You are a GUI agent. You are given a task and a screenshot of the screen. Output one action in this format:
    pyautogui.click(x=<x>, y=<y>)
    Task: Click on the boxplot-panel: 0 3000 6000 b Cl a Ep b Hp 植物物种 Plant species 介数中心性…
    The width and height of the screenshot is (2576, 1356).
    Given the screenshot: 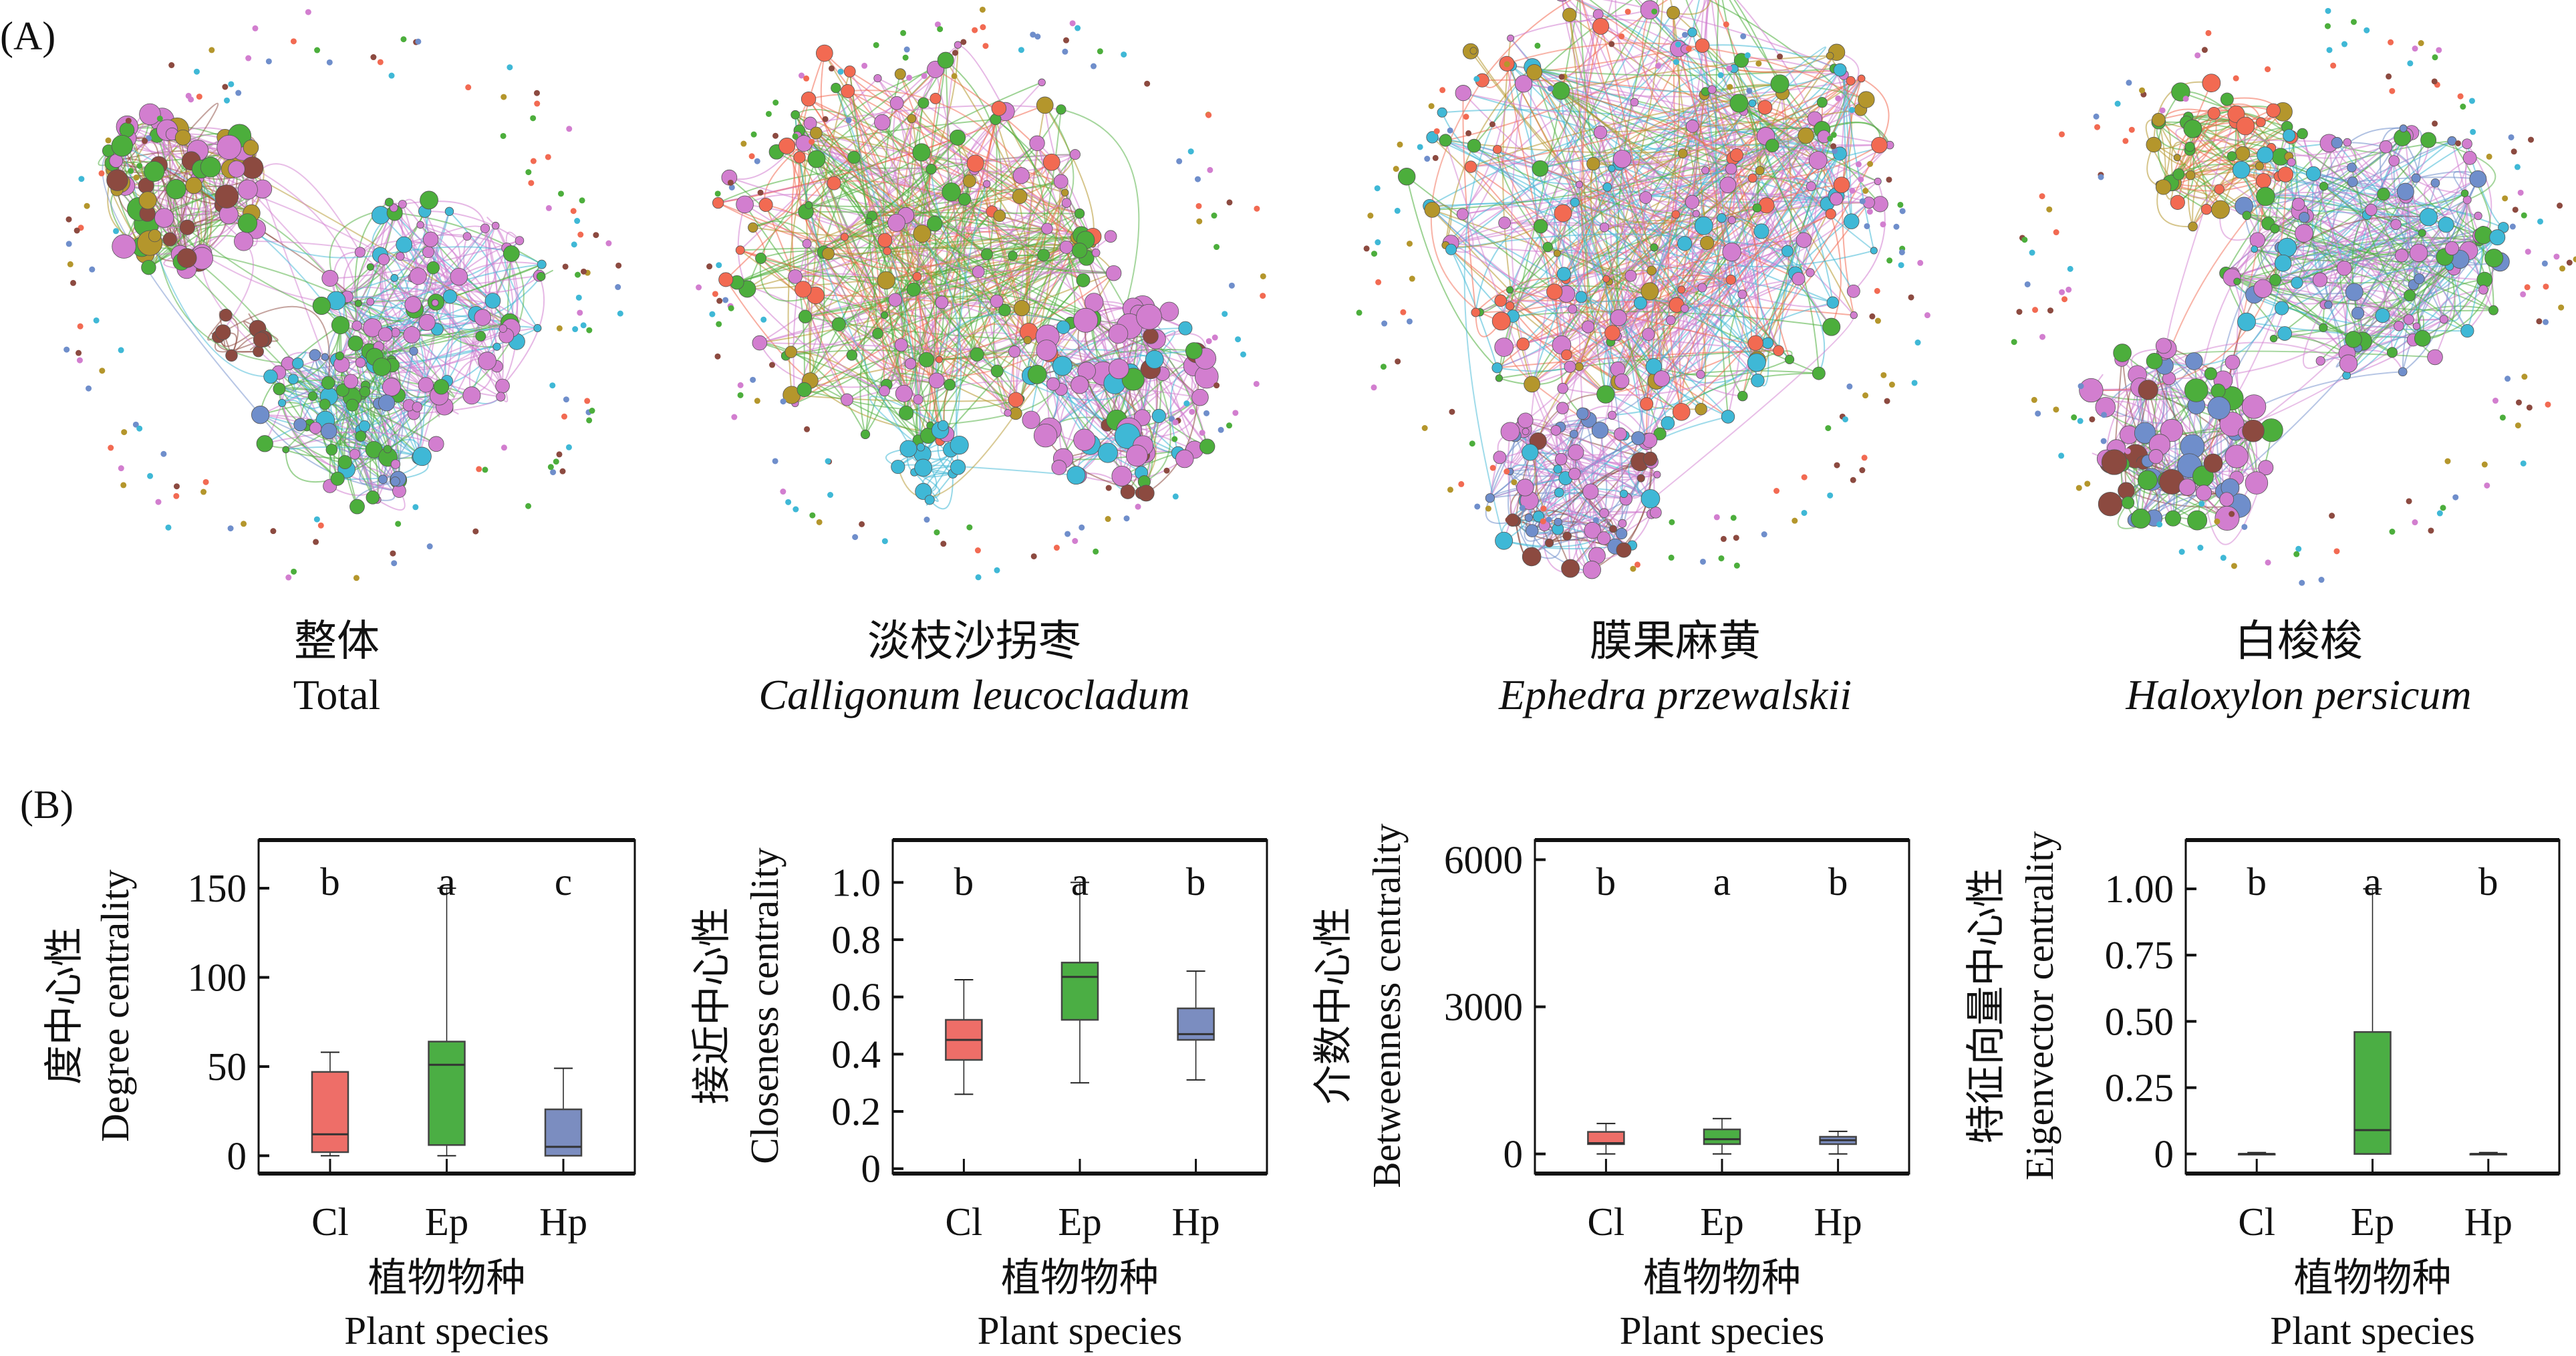 What is the action you would take?
    pyautogui.click(x=1610, y=1088)
    